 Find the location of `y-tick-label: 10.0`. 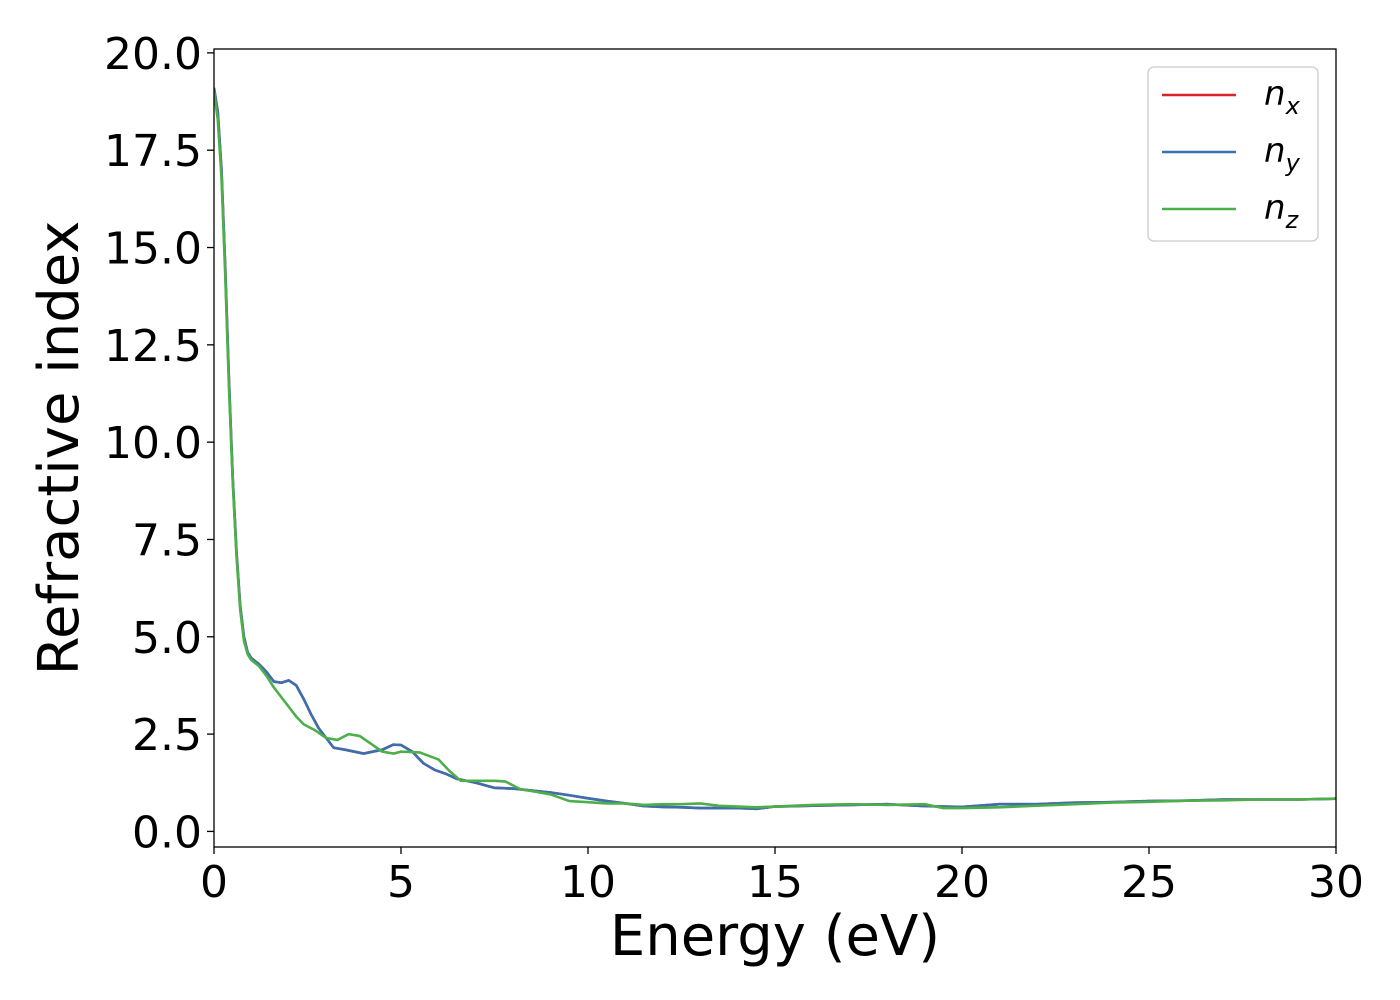

y-tick-label: 10.0 is located at coordinates (153, 443).